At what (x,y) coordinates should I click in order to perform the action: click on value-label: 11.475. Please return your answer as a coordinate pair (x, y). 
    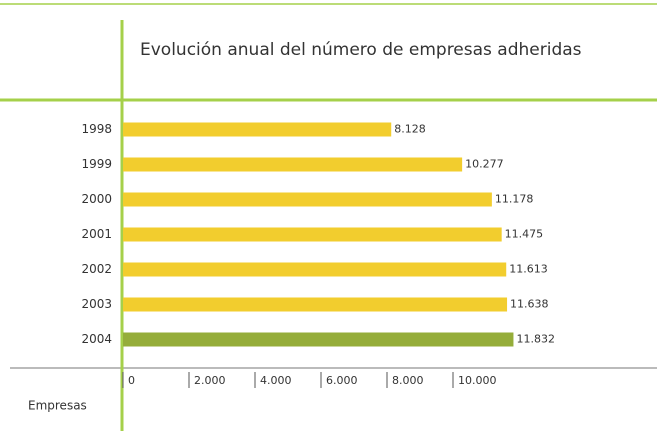
    Looking at the image, I should click on (524, 234).